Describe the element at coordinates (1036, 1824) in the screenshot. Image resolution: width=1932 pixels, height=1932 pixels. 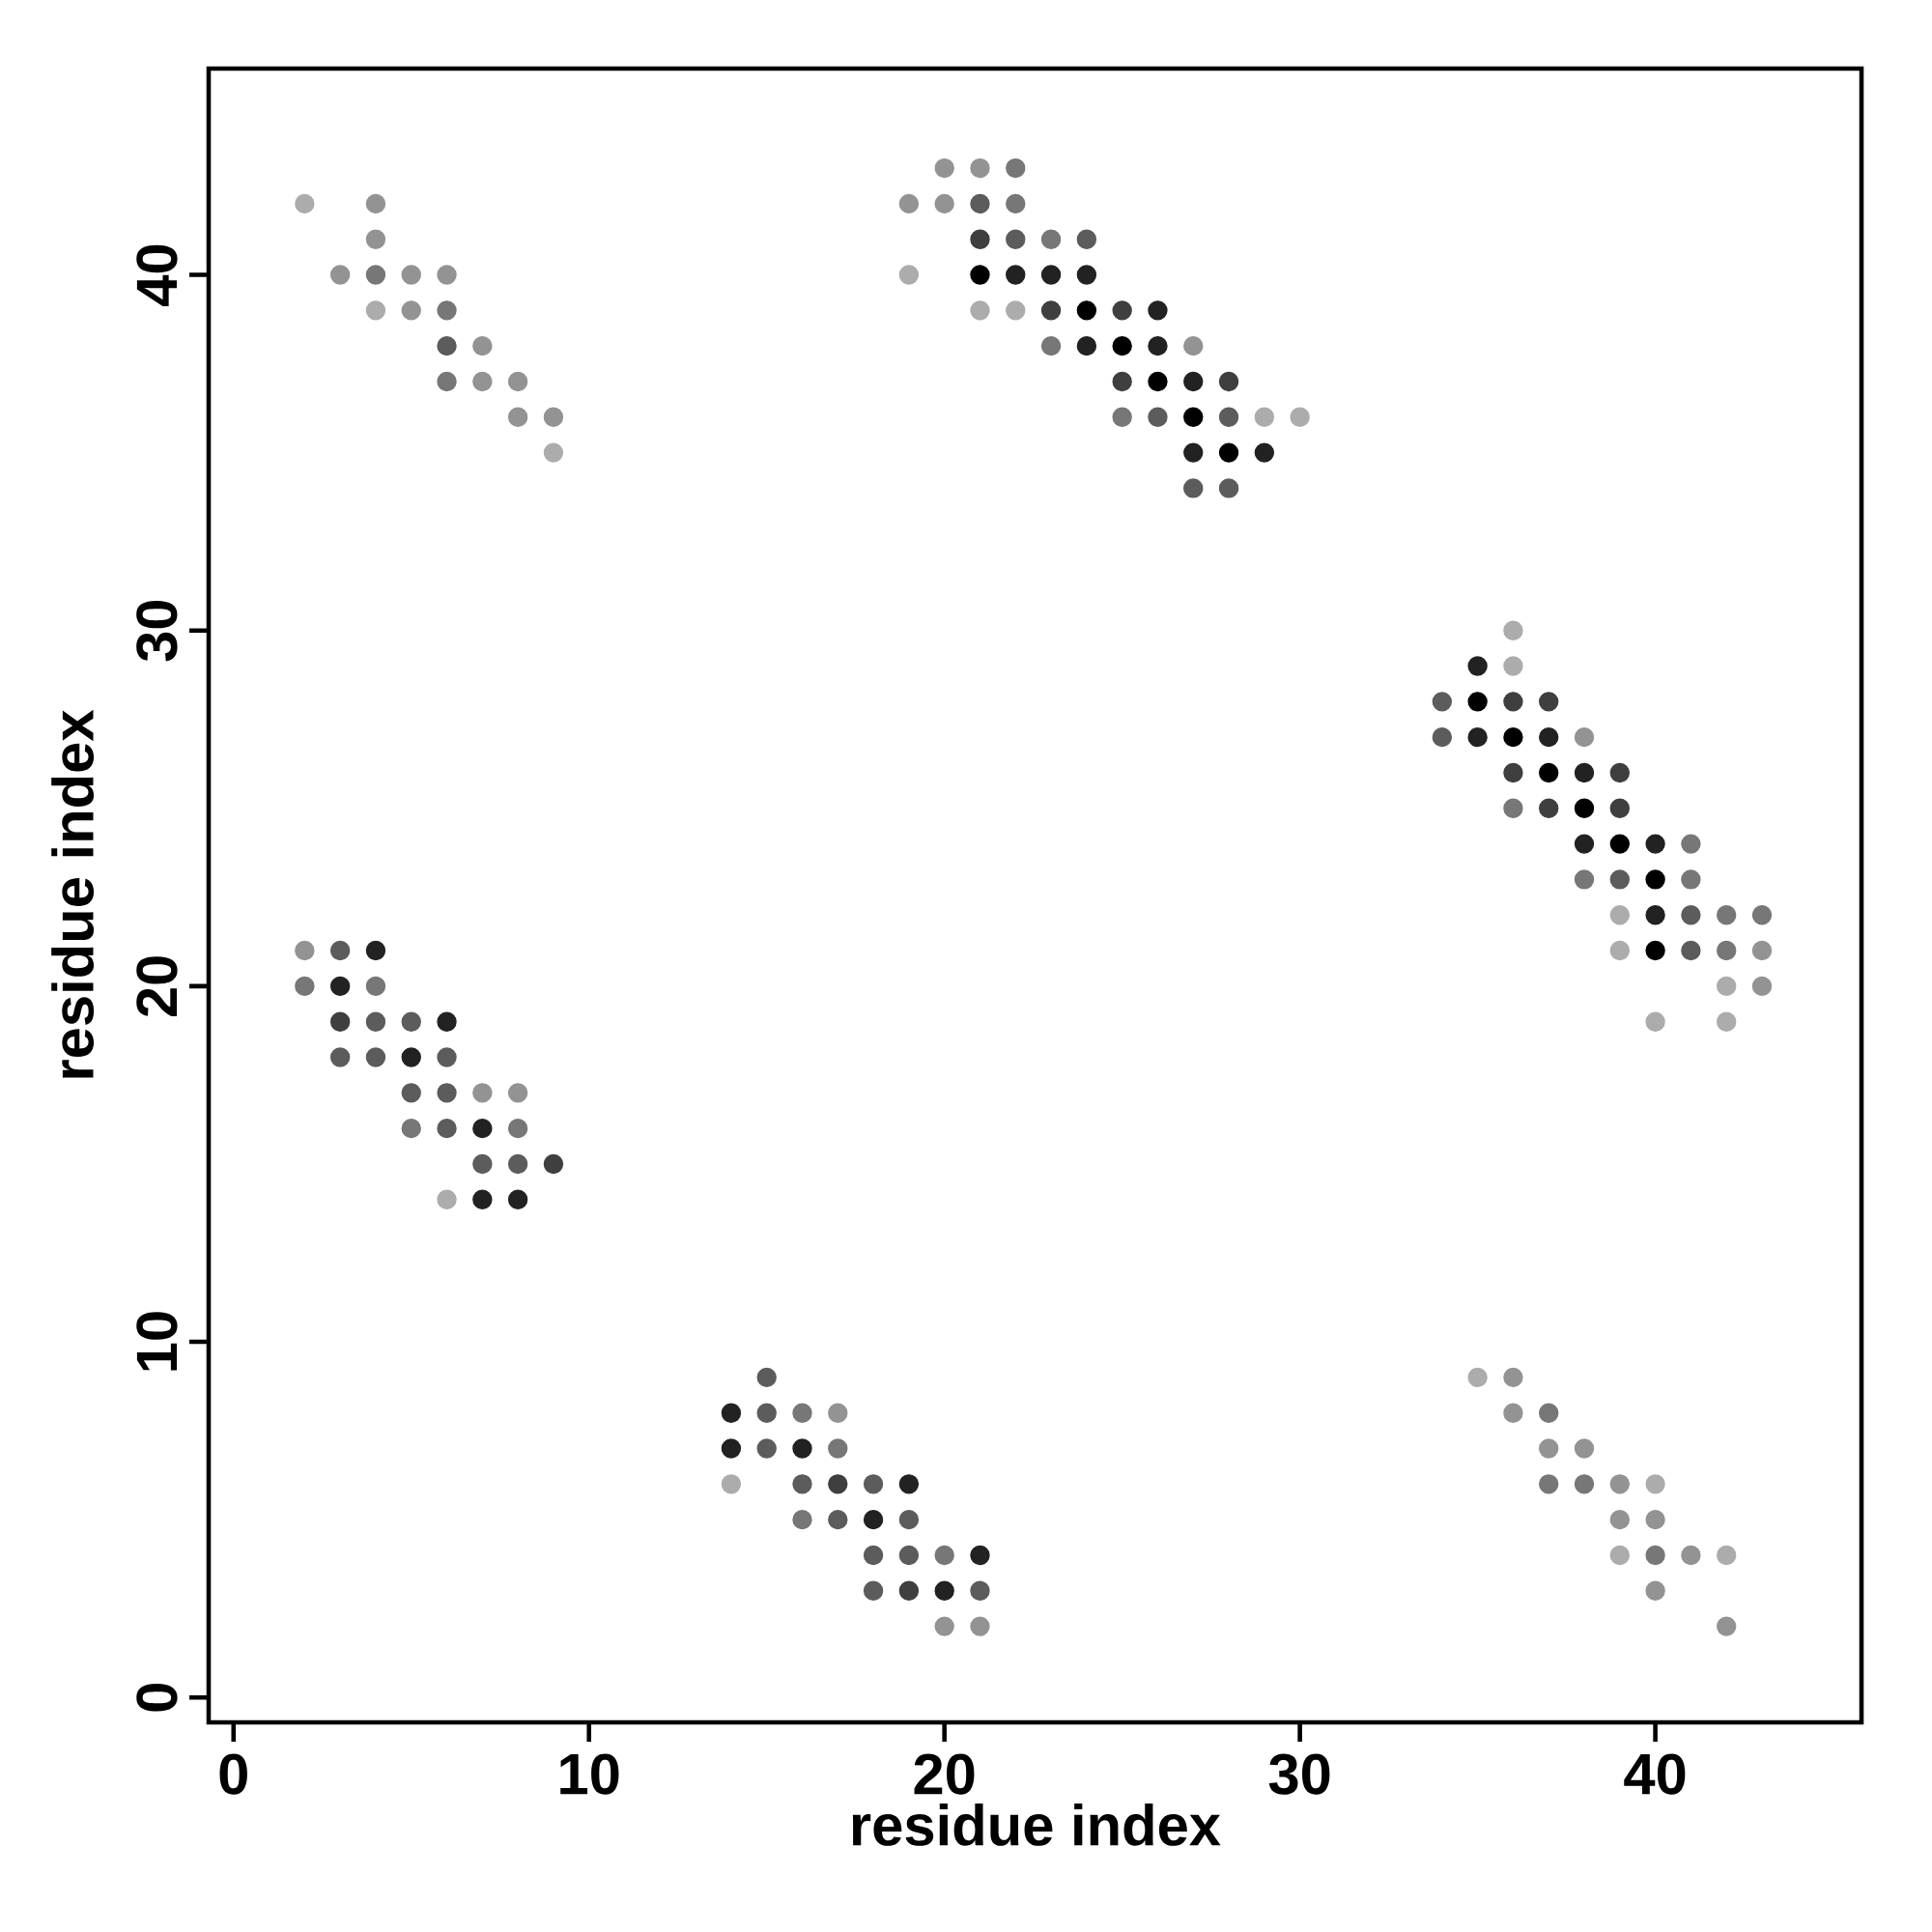
I see `x-axis-title: residue index` at that location.